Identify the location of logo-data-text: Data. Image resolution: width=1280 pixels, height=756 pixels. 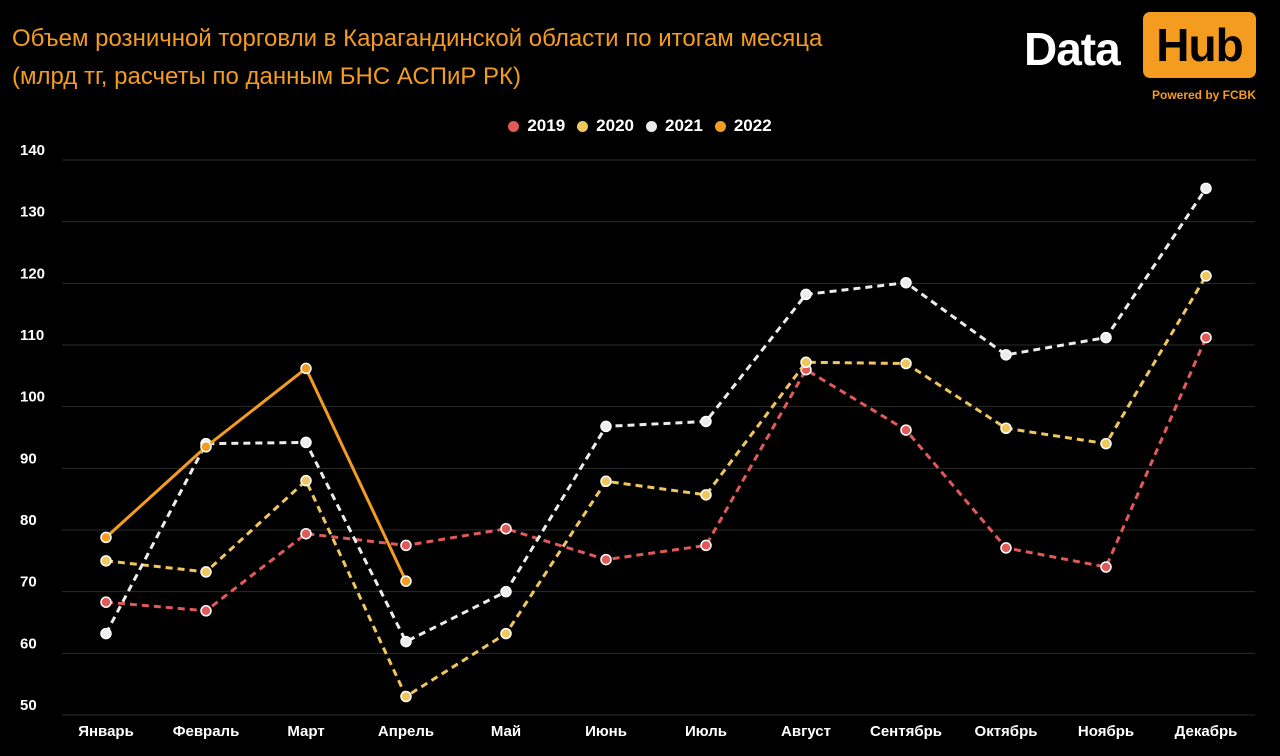
(1072, 49).